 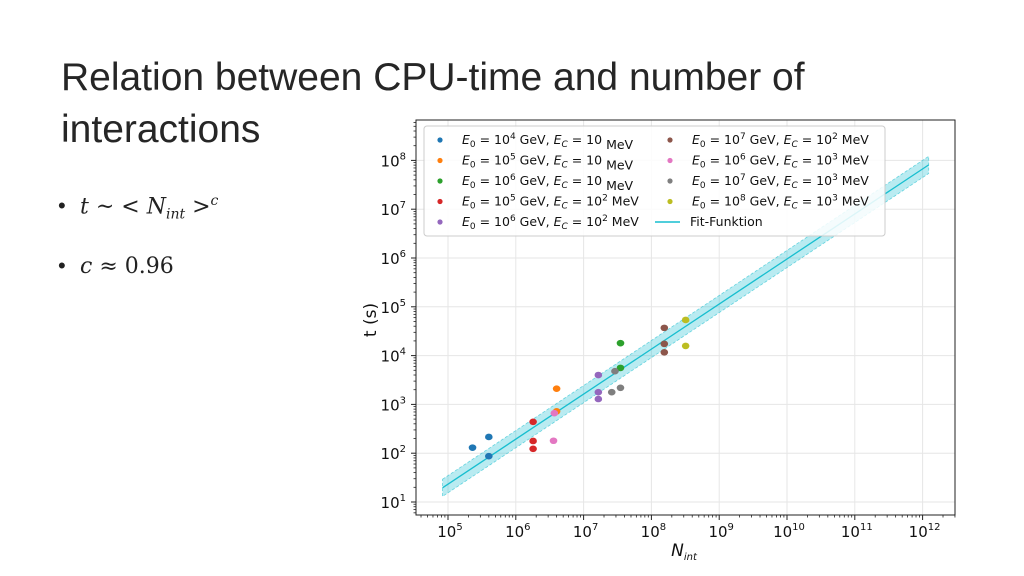 What do you see at coordinates (550, 203) in the screenshot?
I see `legend-label-4: E0 = 105 GeV, EC = 102 MeV` at bounding box center [550, 203].